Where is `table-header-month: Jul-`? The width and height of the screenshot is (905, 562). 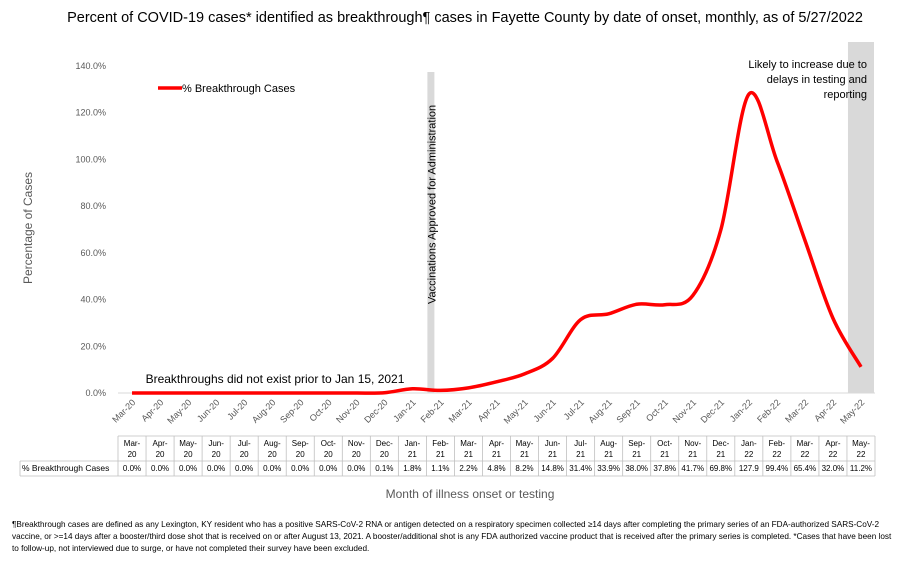
table-header-month: Jul- is located at coordinates (244, 443).